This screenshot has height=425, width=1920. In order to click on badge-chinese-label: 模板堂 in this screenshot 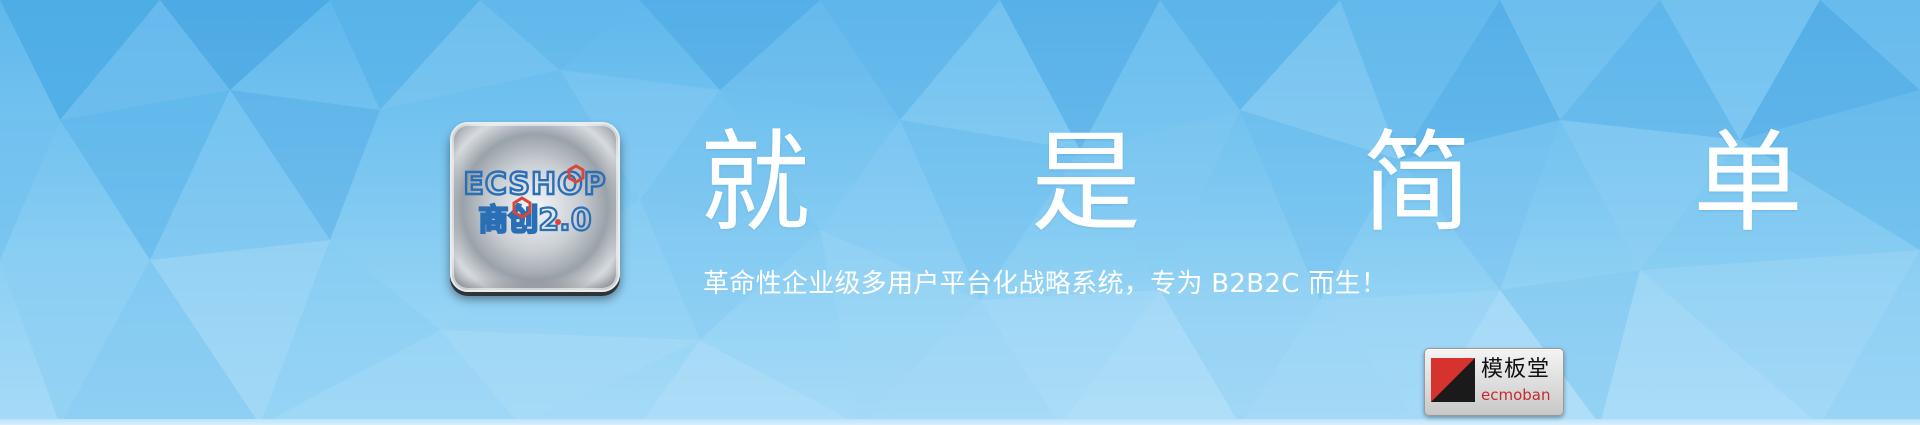, I will do `click(1516, 369)`.